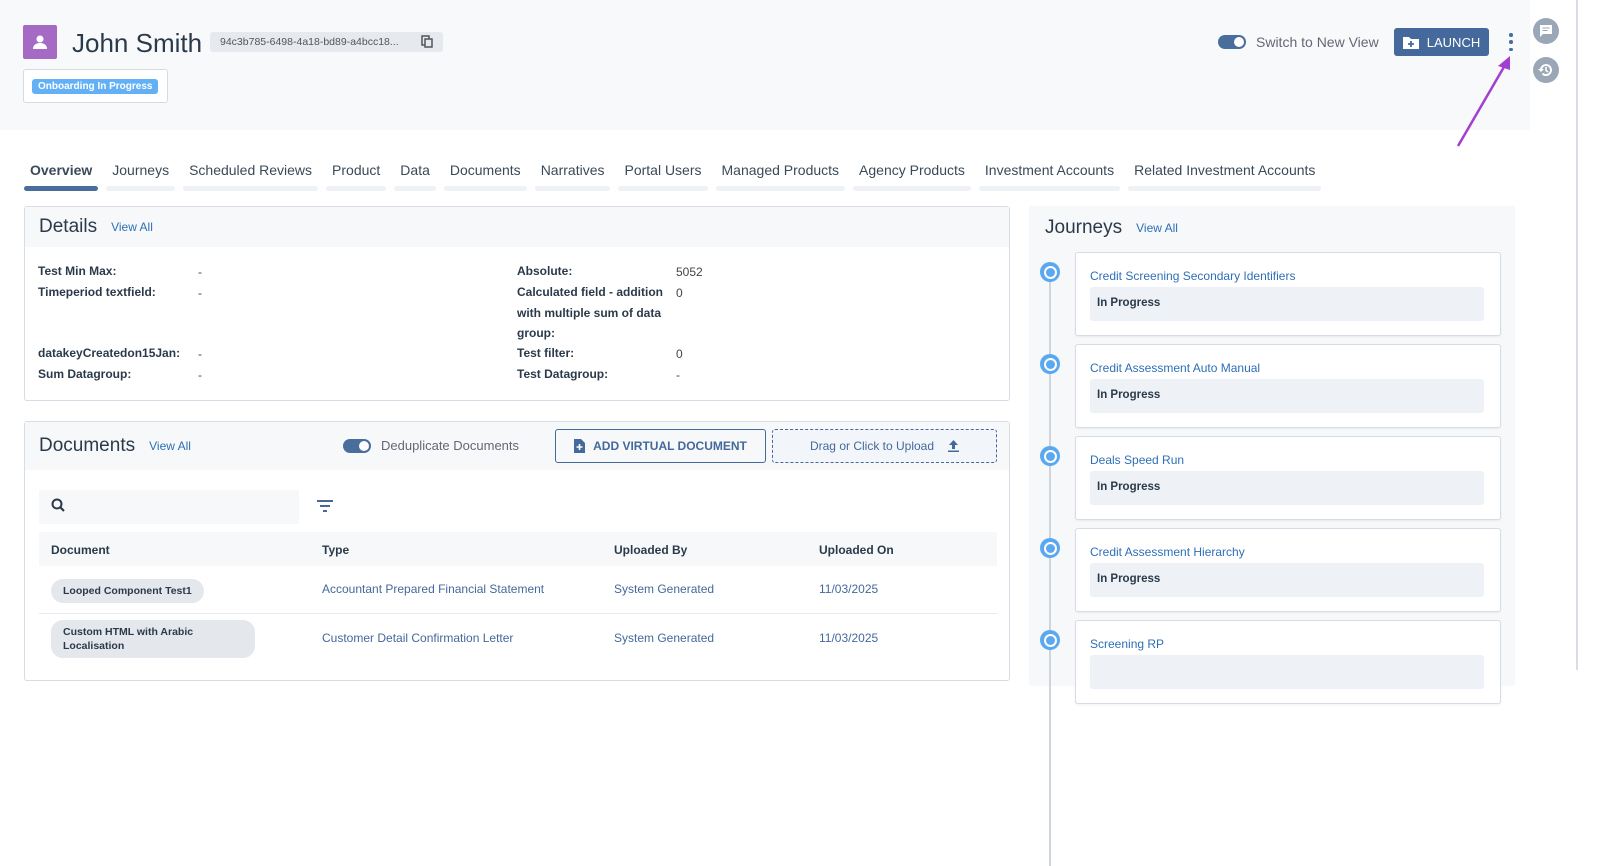 Image resolution: width=1600 pixels, height=866 pixels. I want to click on history-button, so click(1546, 70).